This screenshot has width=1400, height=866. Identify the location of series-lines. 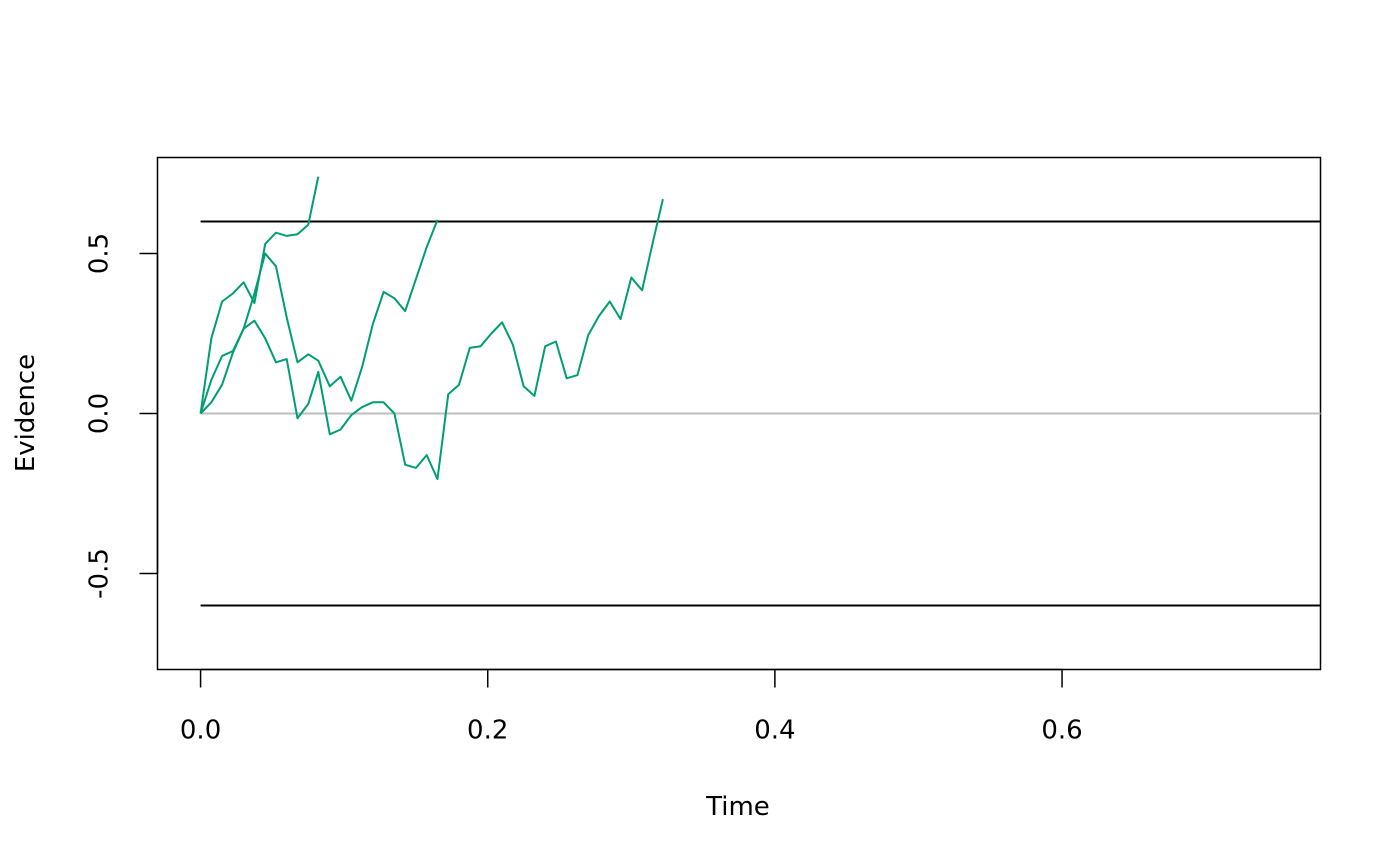
(431, 328).